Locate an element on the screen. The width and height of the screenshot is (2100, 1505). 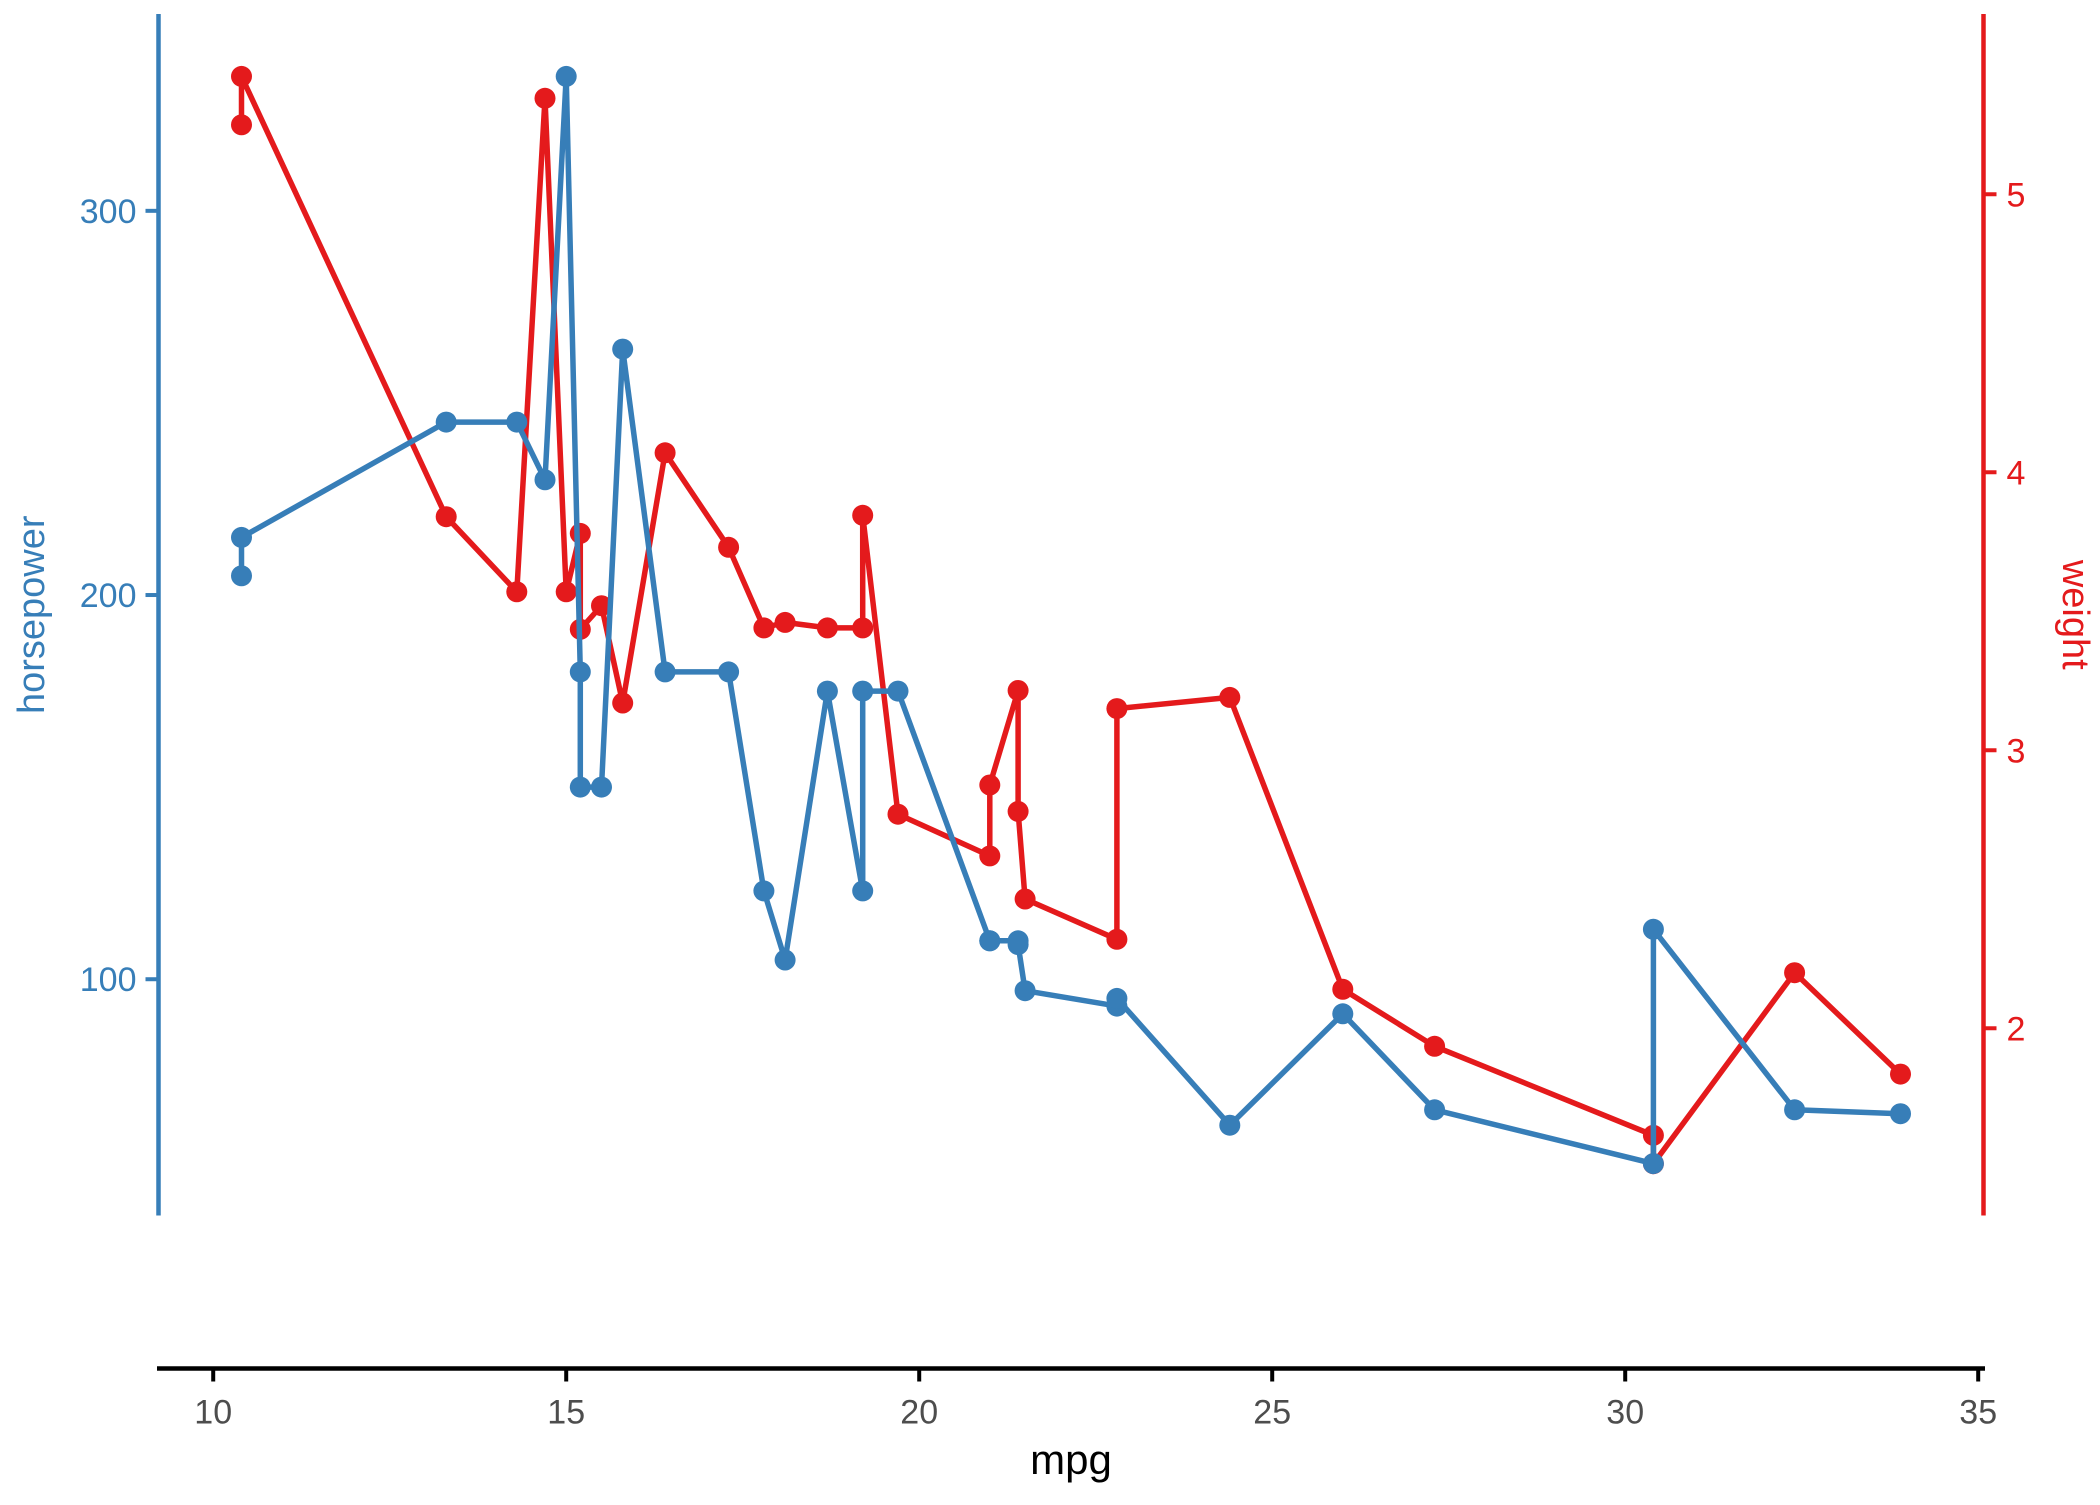
x-tick-label: 30 is located at coordinates (1625, 1413).